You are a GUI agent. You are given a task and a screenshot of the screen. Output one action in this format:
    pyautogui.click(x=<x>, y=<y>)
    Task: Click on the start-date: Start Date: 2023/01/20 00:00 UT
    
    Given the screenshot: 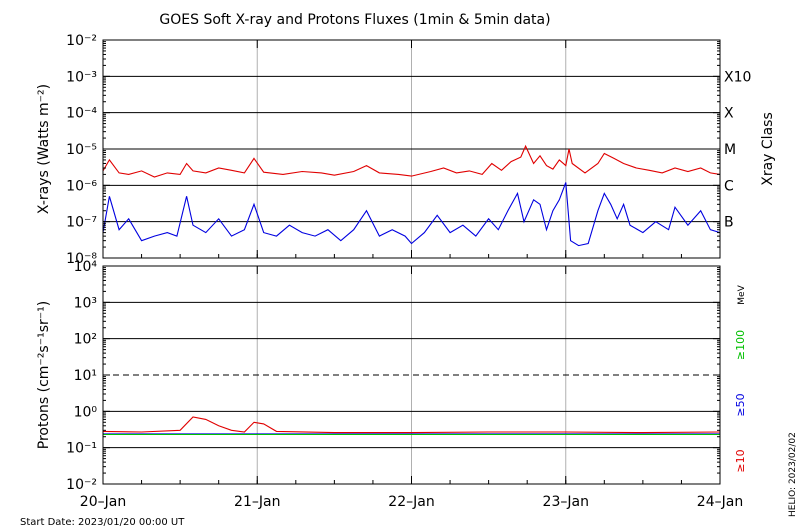 What is the action you would take?
    pyautogui.click(x=102, y=522)
    